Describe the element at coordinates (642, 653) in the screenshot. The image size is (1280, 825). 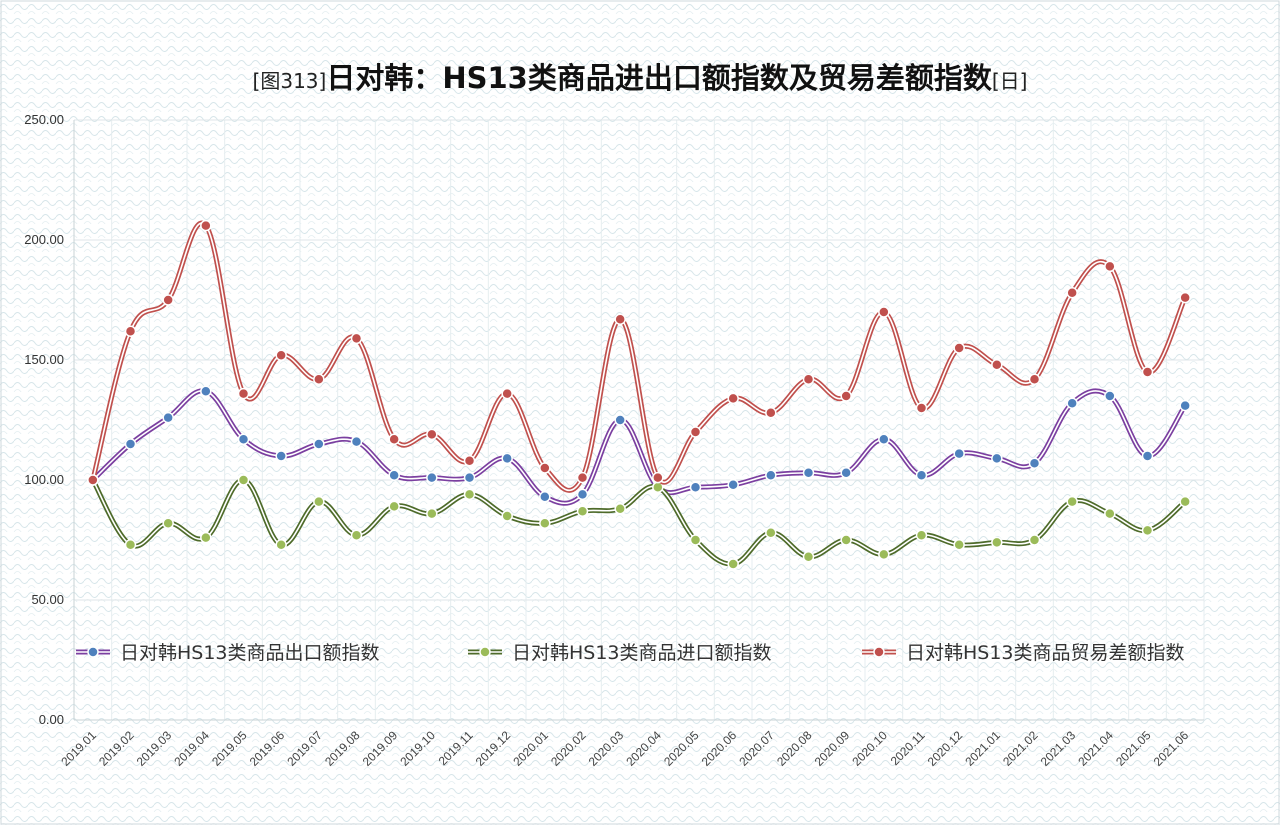
I see `legend-label: 日对韩HS13类商品进口额指数` at that location.